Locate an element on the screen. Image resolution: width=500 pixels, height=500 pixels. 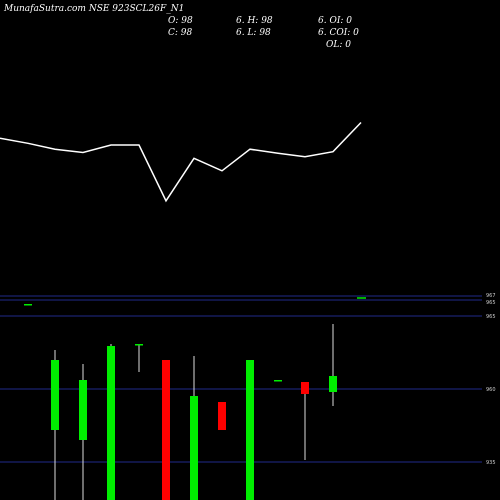
open-value: O: 98 is located at coordinates (180, 21).